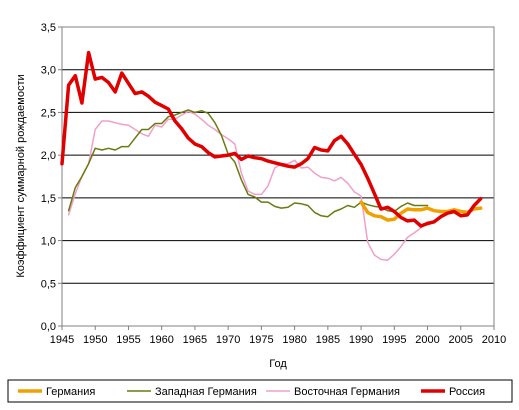 The height and width of the screenshot is (410, 519). Describe the element at coordinates (294, 340) in the screenshot. I see `x-tick-label: 1980` at that location.